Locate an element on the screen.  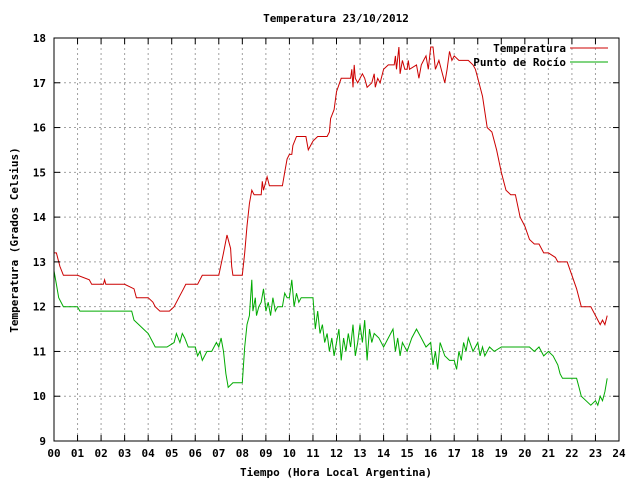
y-tick-label: 18 is located at coordinates (39, 38).